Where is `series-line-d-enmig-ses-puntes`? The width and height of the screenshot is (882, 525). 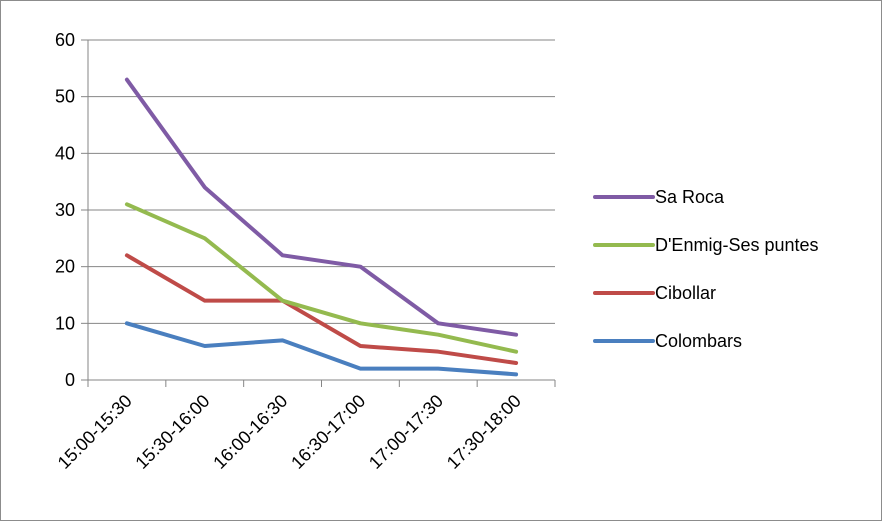
series-line-d-enmig-ses-puntes is located at coordinates (321, 278).